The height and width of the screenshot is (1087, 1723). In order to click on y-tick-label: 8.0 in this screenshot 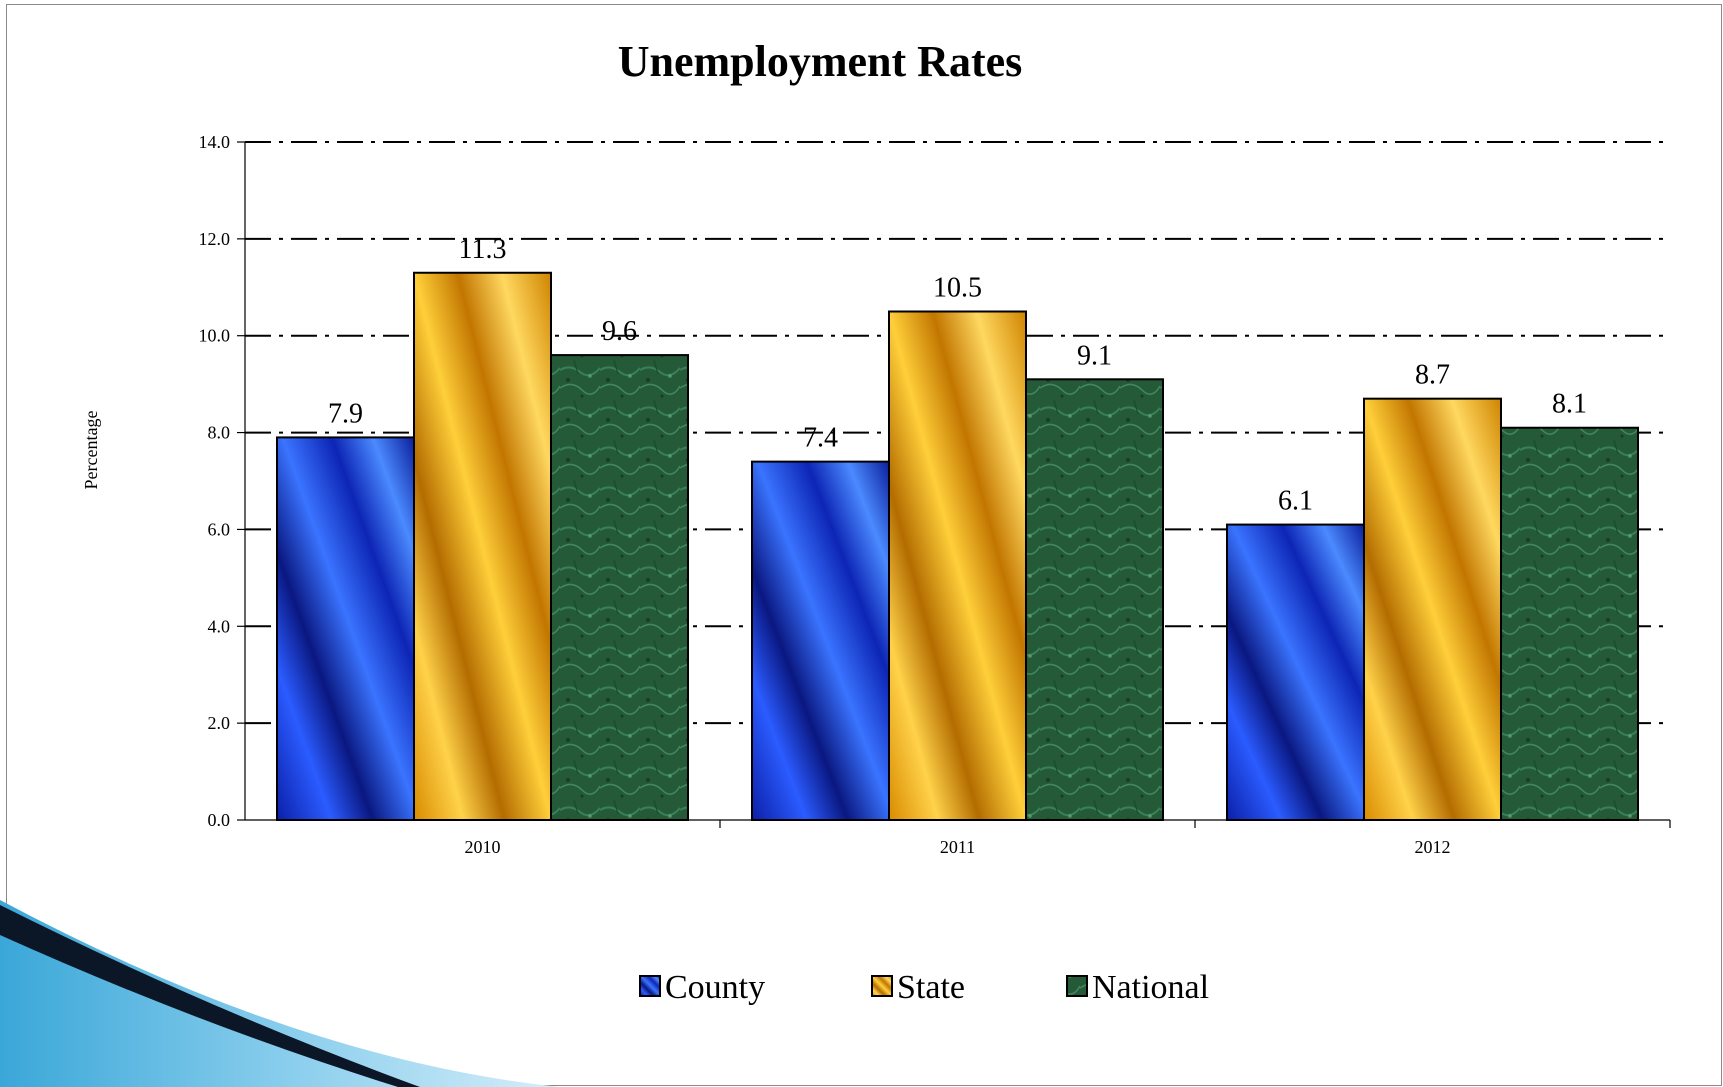, I will do `click(219, 433)`.